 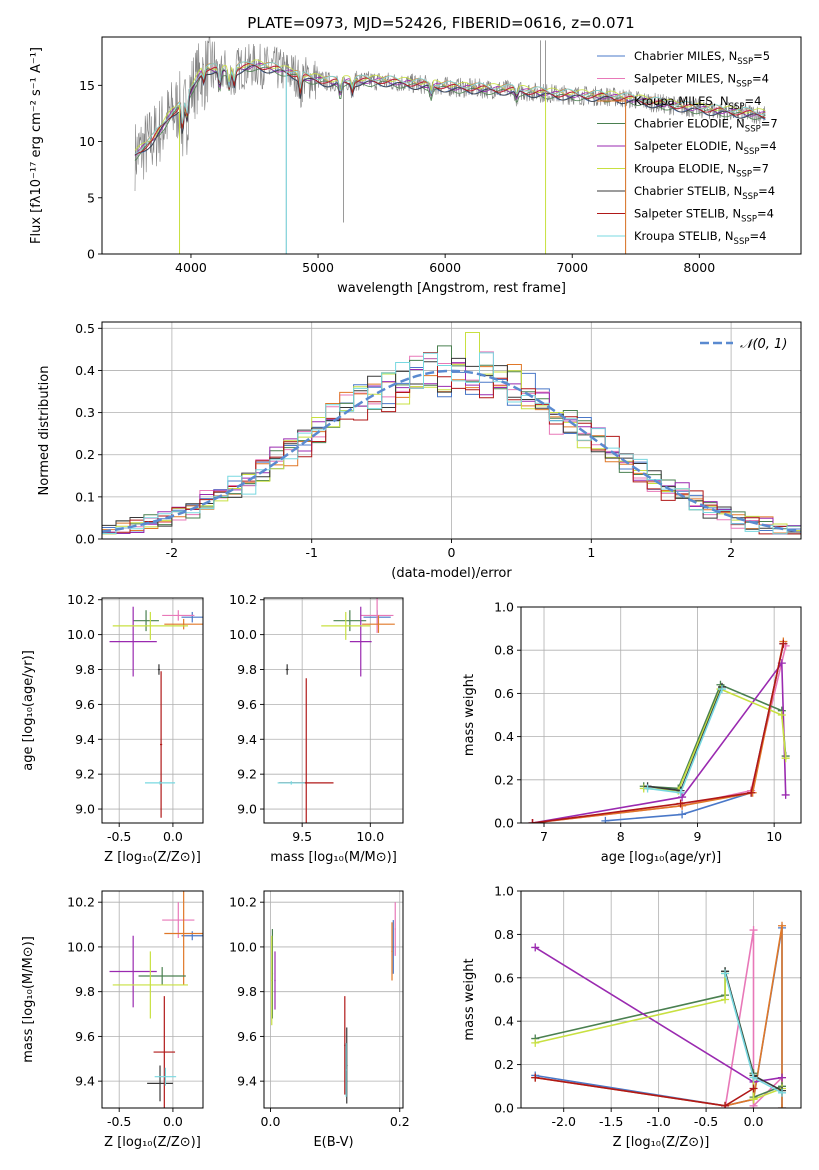 I want to click on x-tick-label: -1.0, so click(x=658, y=1121).